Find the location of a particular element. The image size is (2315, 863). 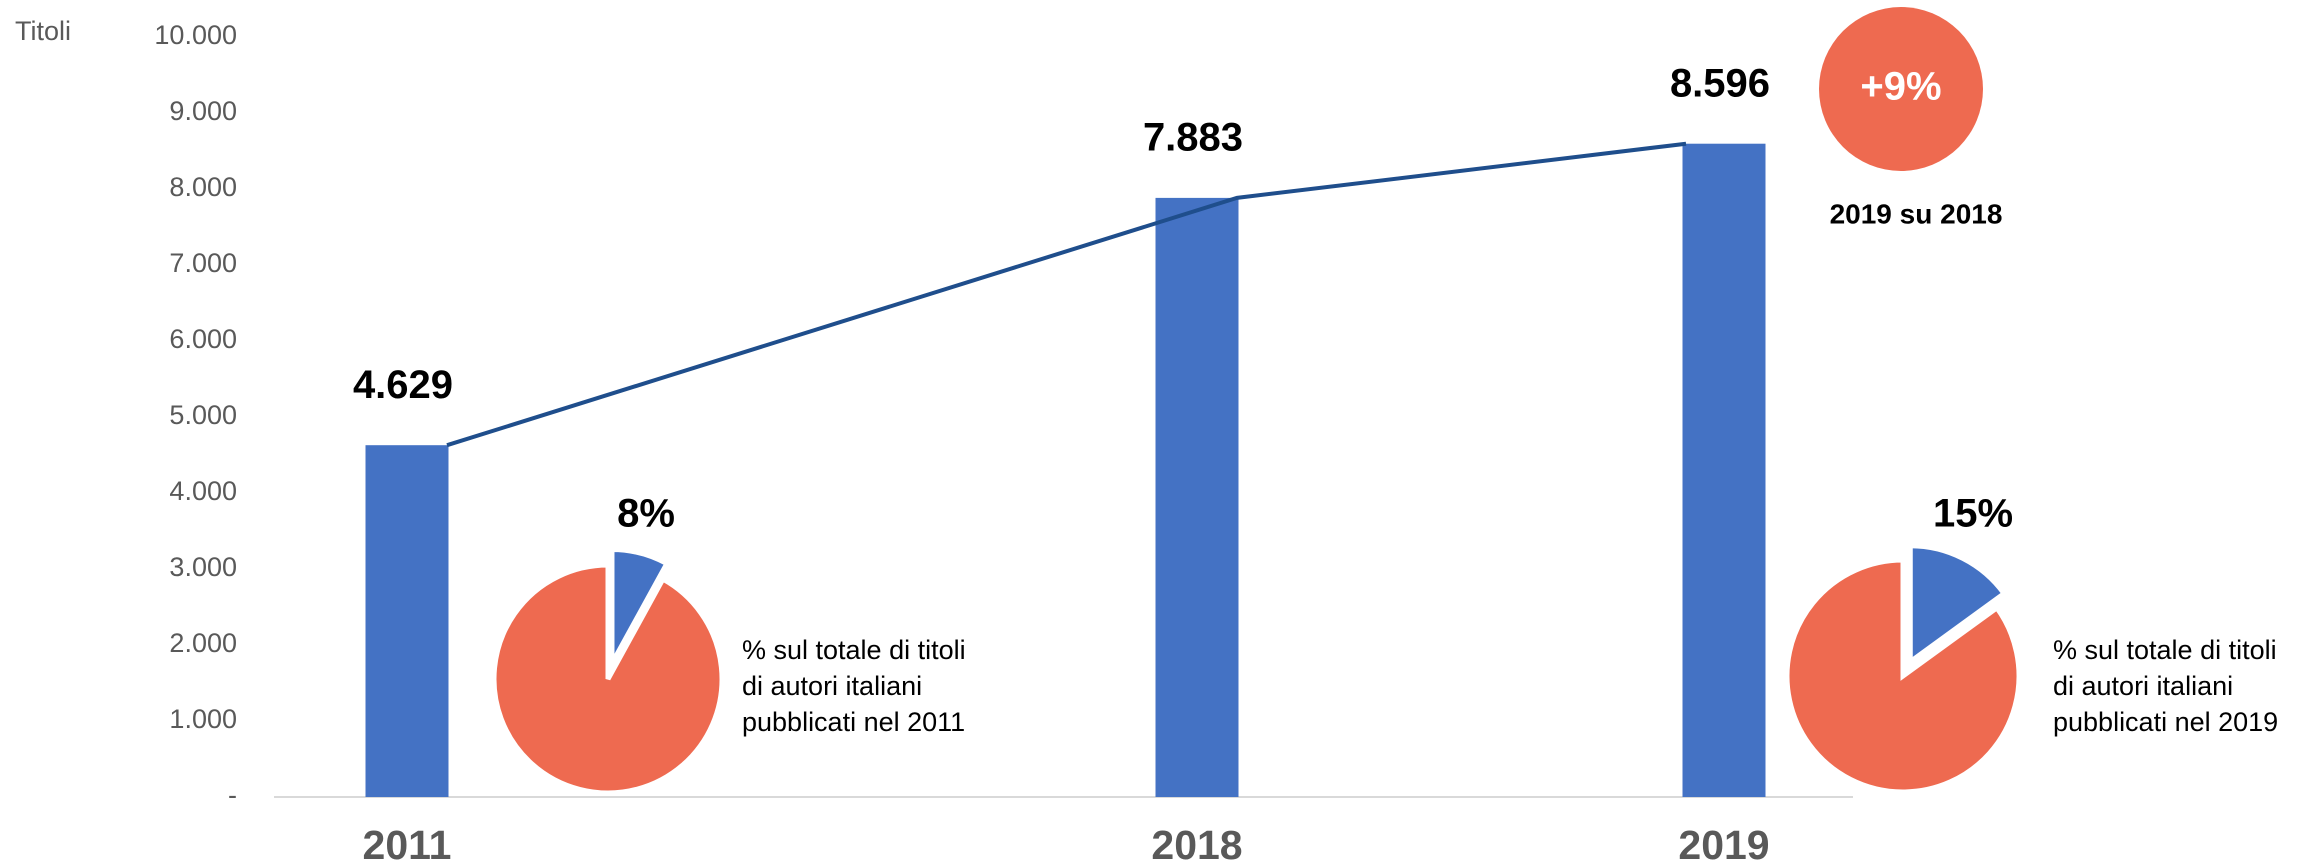

change-badge is located at coordinates (1901, 89).